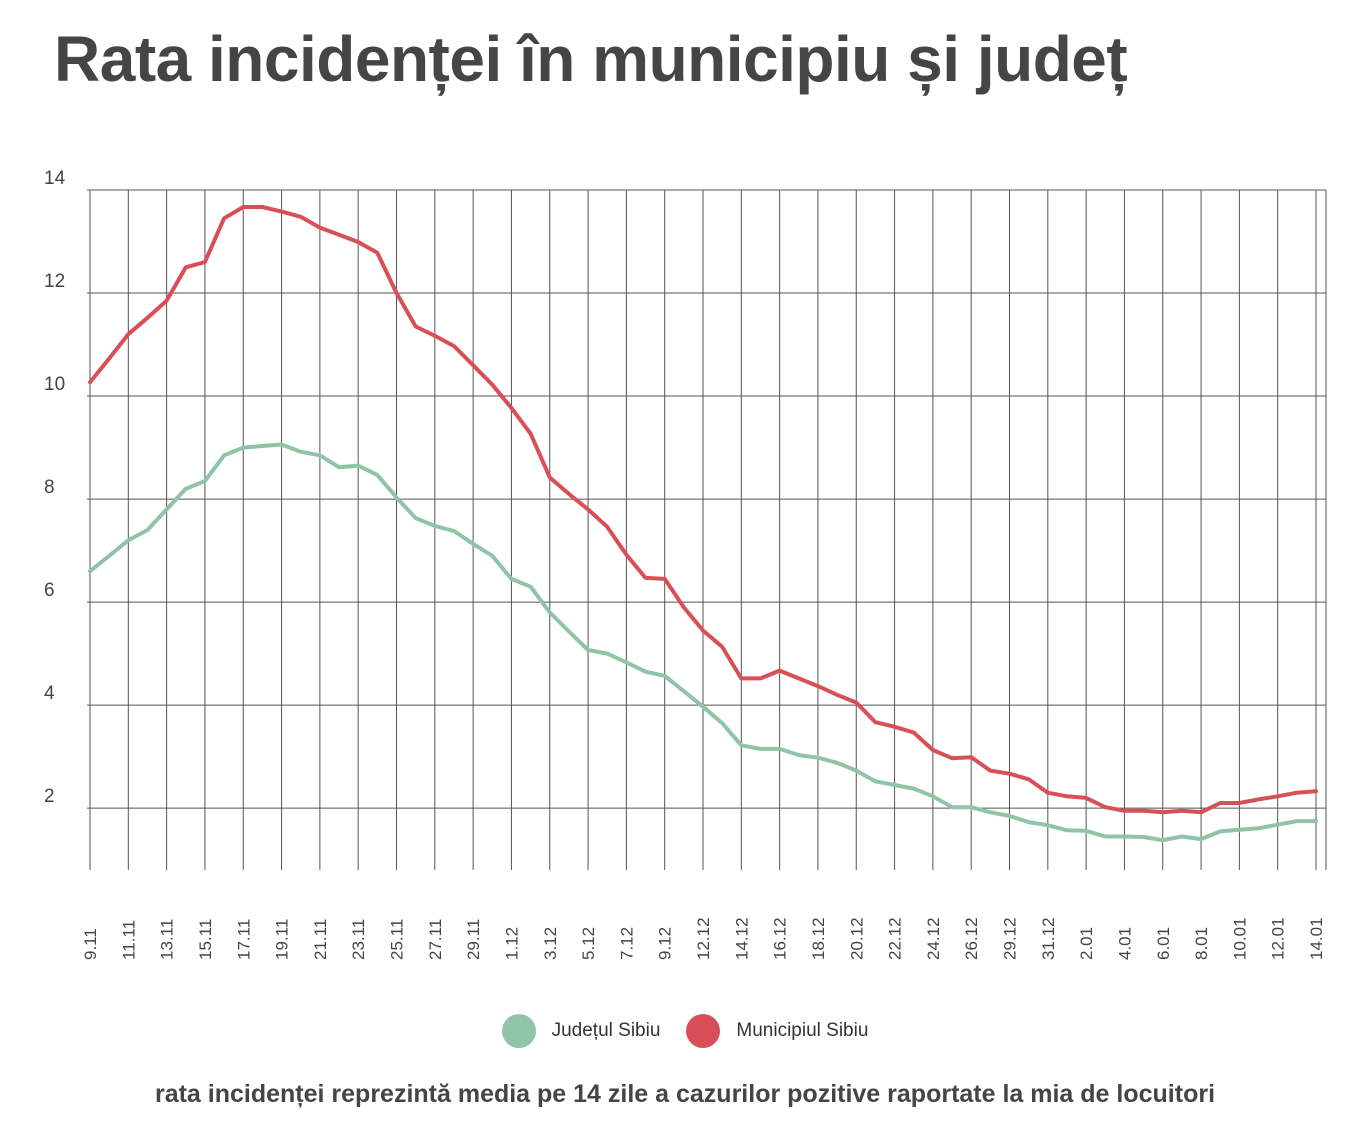 The width and height of the screenshot is (1370, 1144). I want to click on x-tick-label: 20.12, so click(856, 938).